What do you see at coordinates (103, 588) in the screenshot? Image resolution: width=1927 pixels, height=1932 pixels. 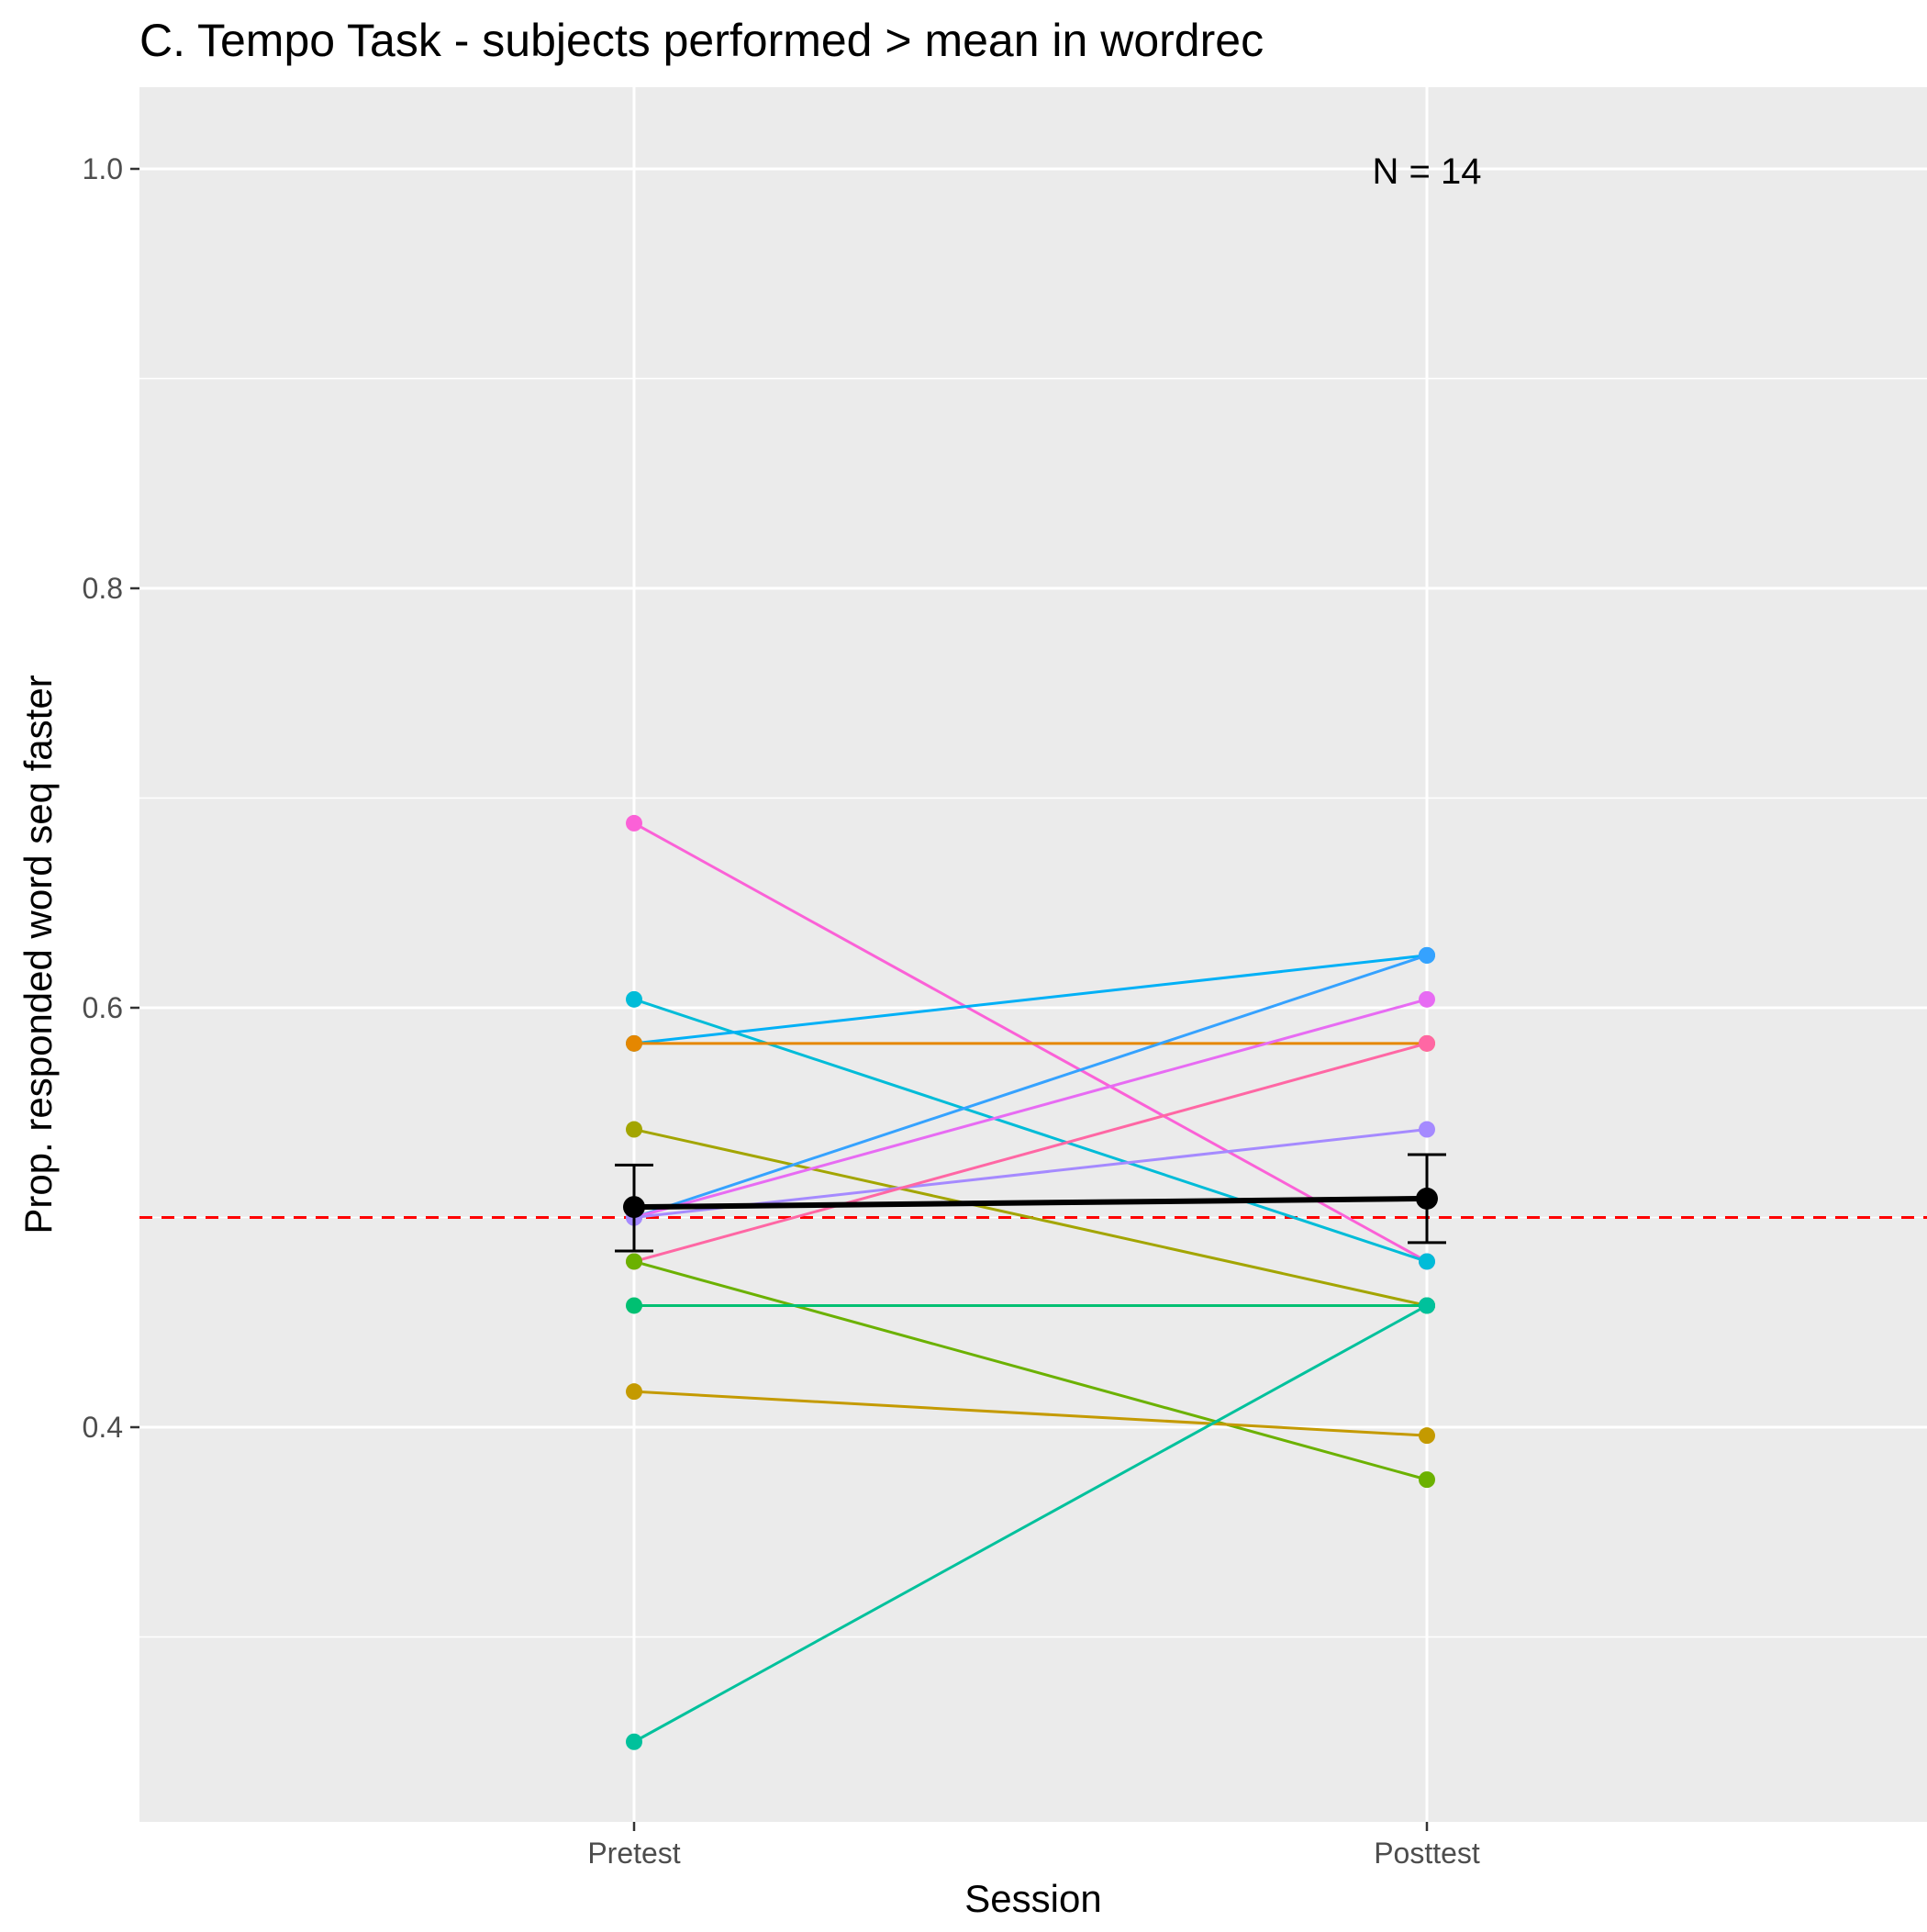 I see `y-tick-label: 0.8` at bounding box center [103, 588].